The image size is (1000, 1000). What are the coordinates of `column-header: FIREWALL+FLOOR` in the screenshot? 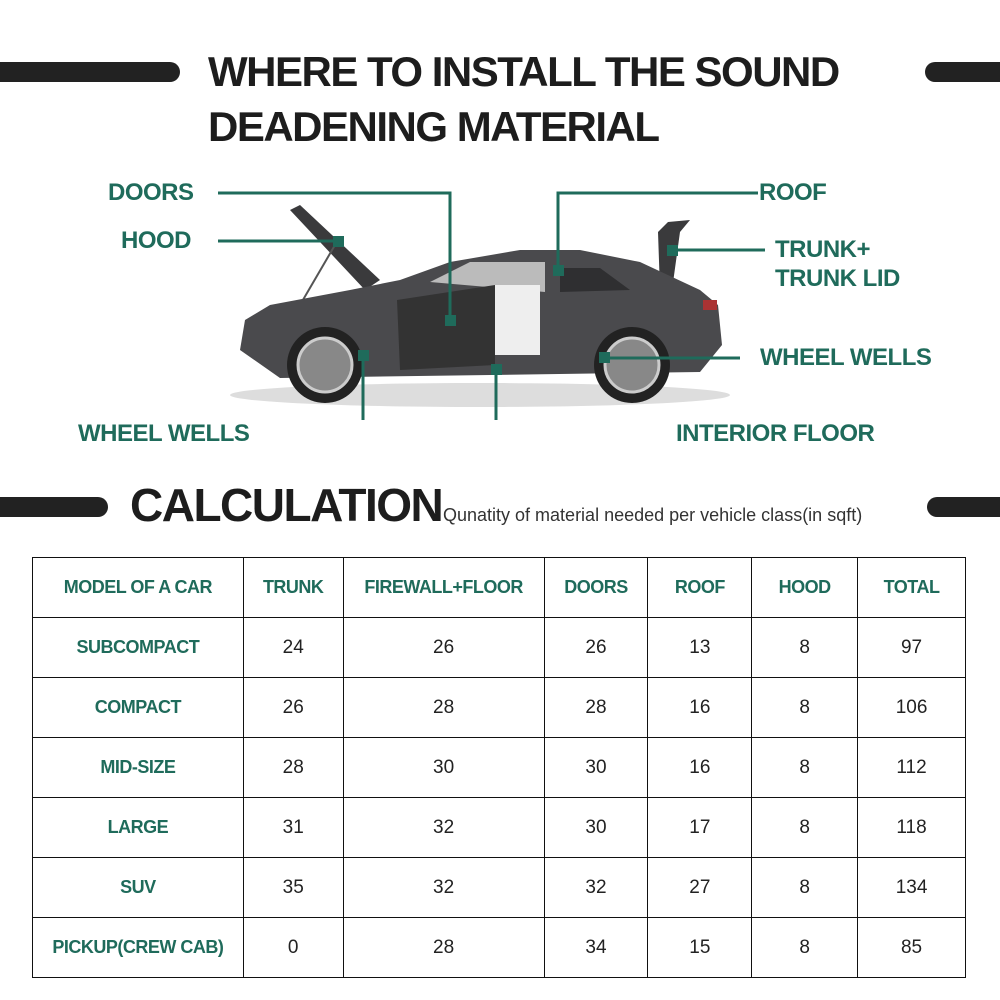 It's located at (443, 587).